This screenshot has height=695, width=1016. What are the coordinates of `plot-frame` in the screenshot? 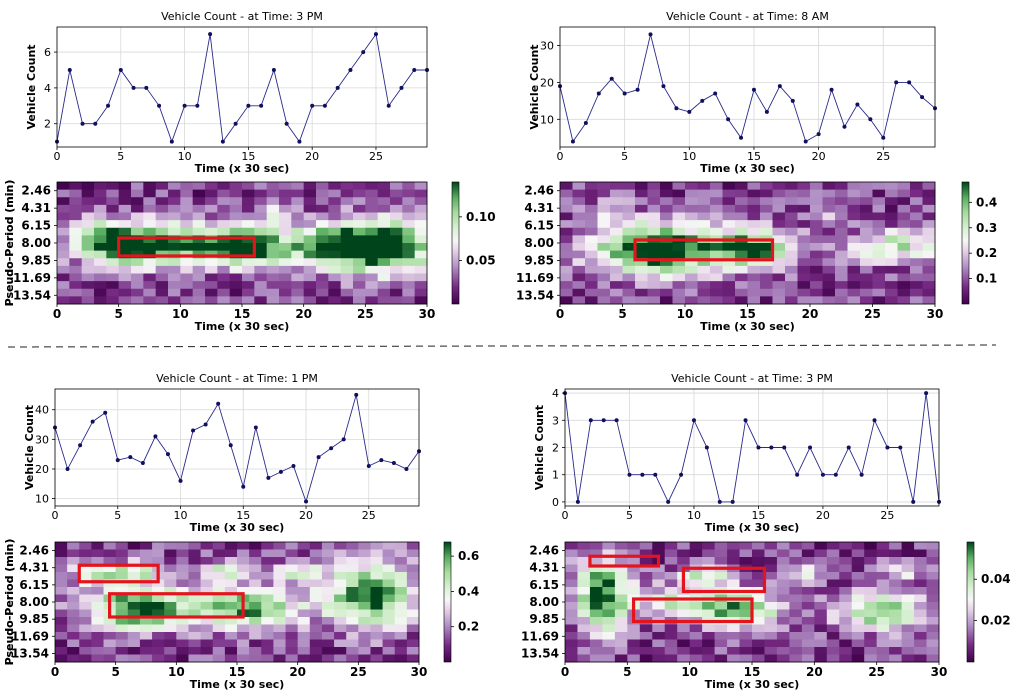 It's located at (237, 447).